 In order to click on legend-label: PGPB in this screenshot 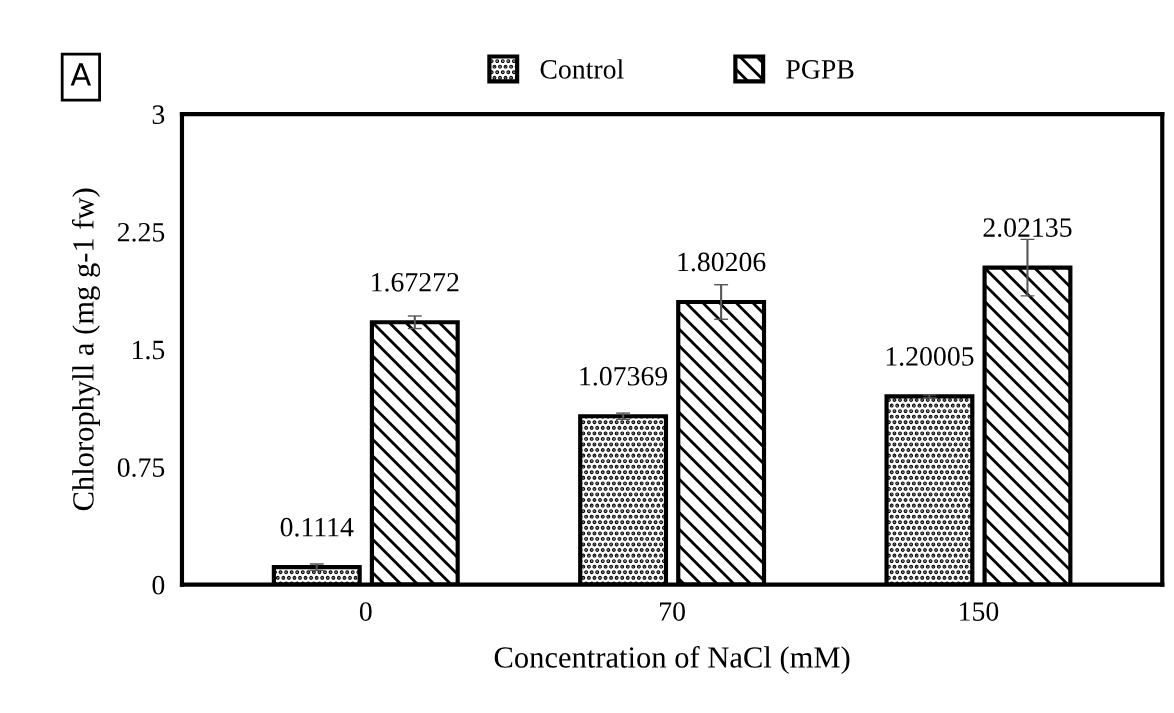, I will do `click(820, 69)`.